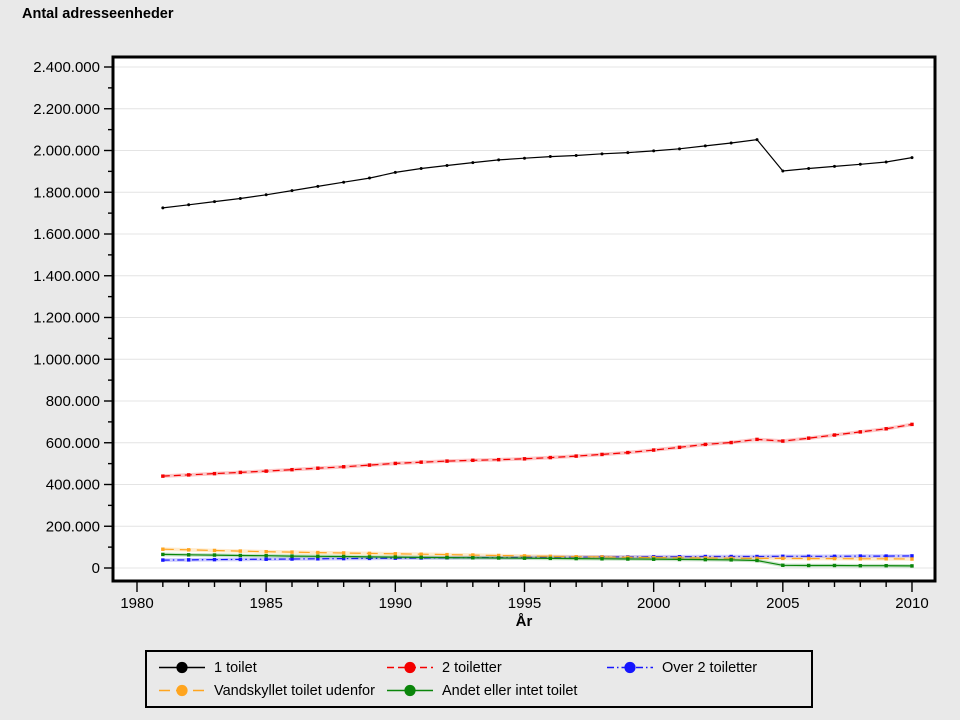  What do you see at coordinates (235, 667) in the screenshot?
I see `legend-label: 1 toilet` at bounding box center [235, 667].